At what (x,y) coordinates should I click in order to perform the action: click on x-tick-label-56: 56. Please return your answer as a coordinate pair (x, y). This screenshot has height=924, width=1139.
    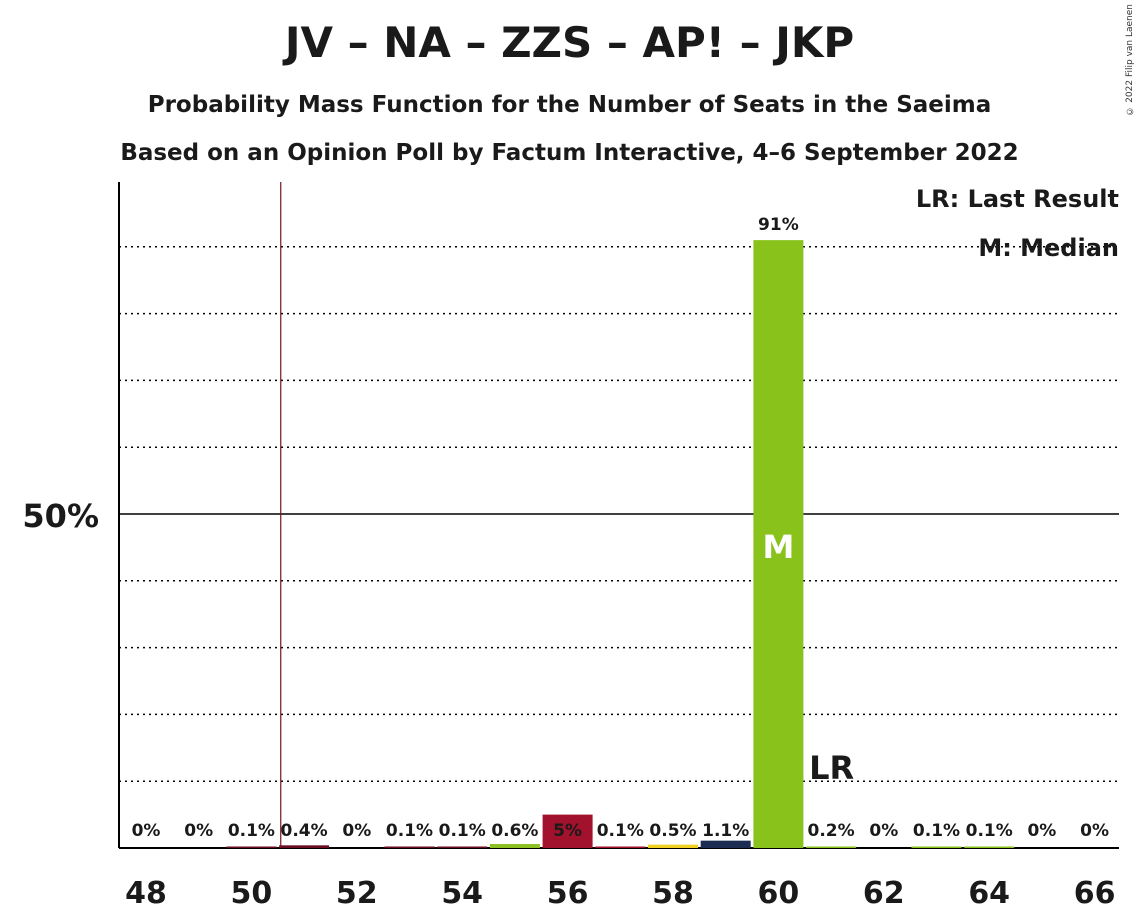
    Looking at the image, I should click on (568, 893).